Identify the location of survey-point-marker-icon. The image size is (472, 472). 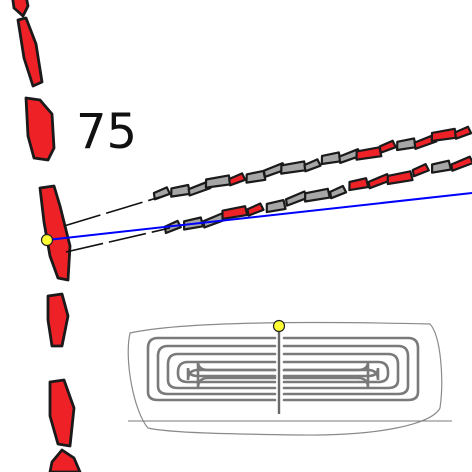
(47, 240).